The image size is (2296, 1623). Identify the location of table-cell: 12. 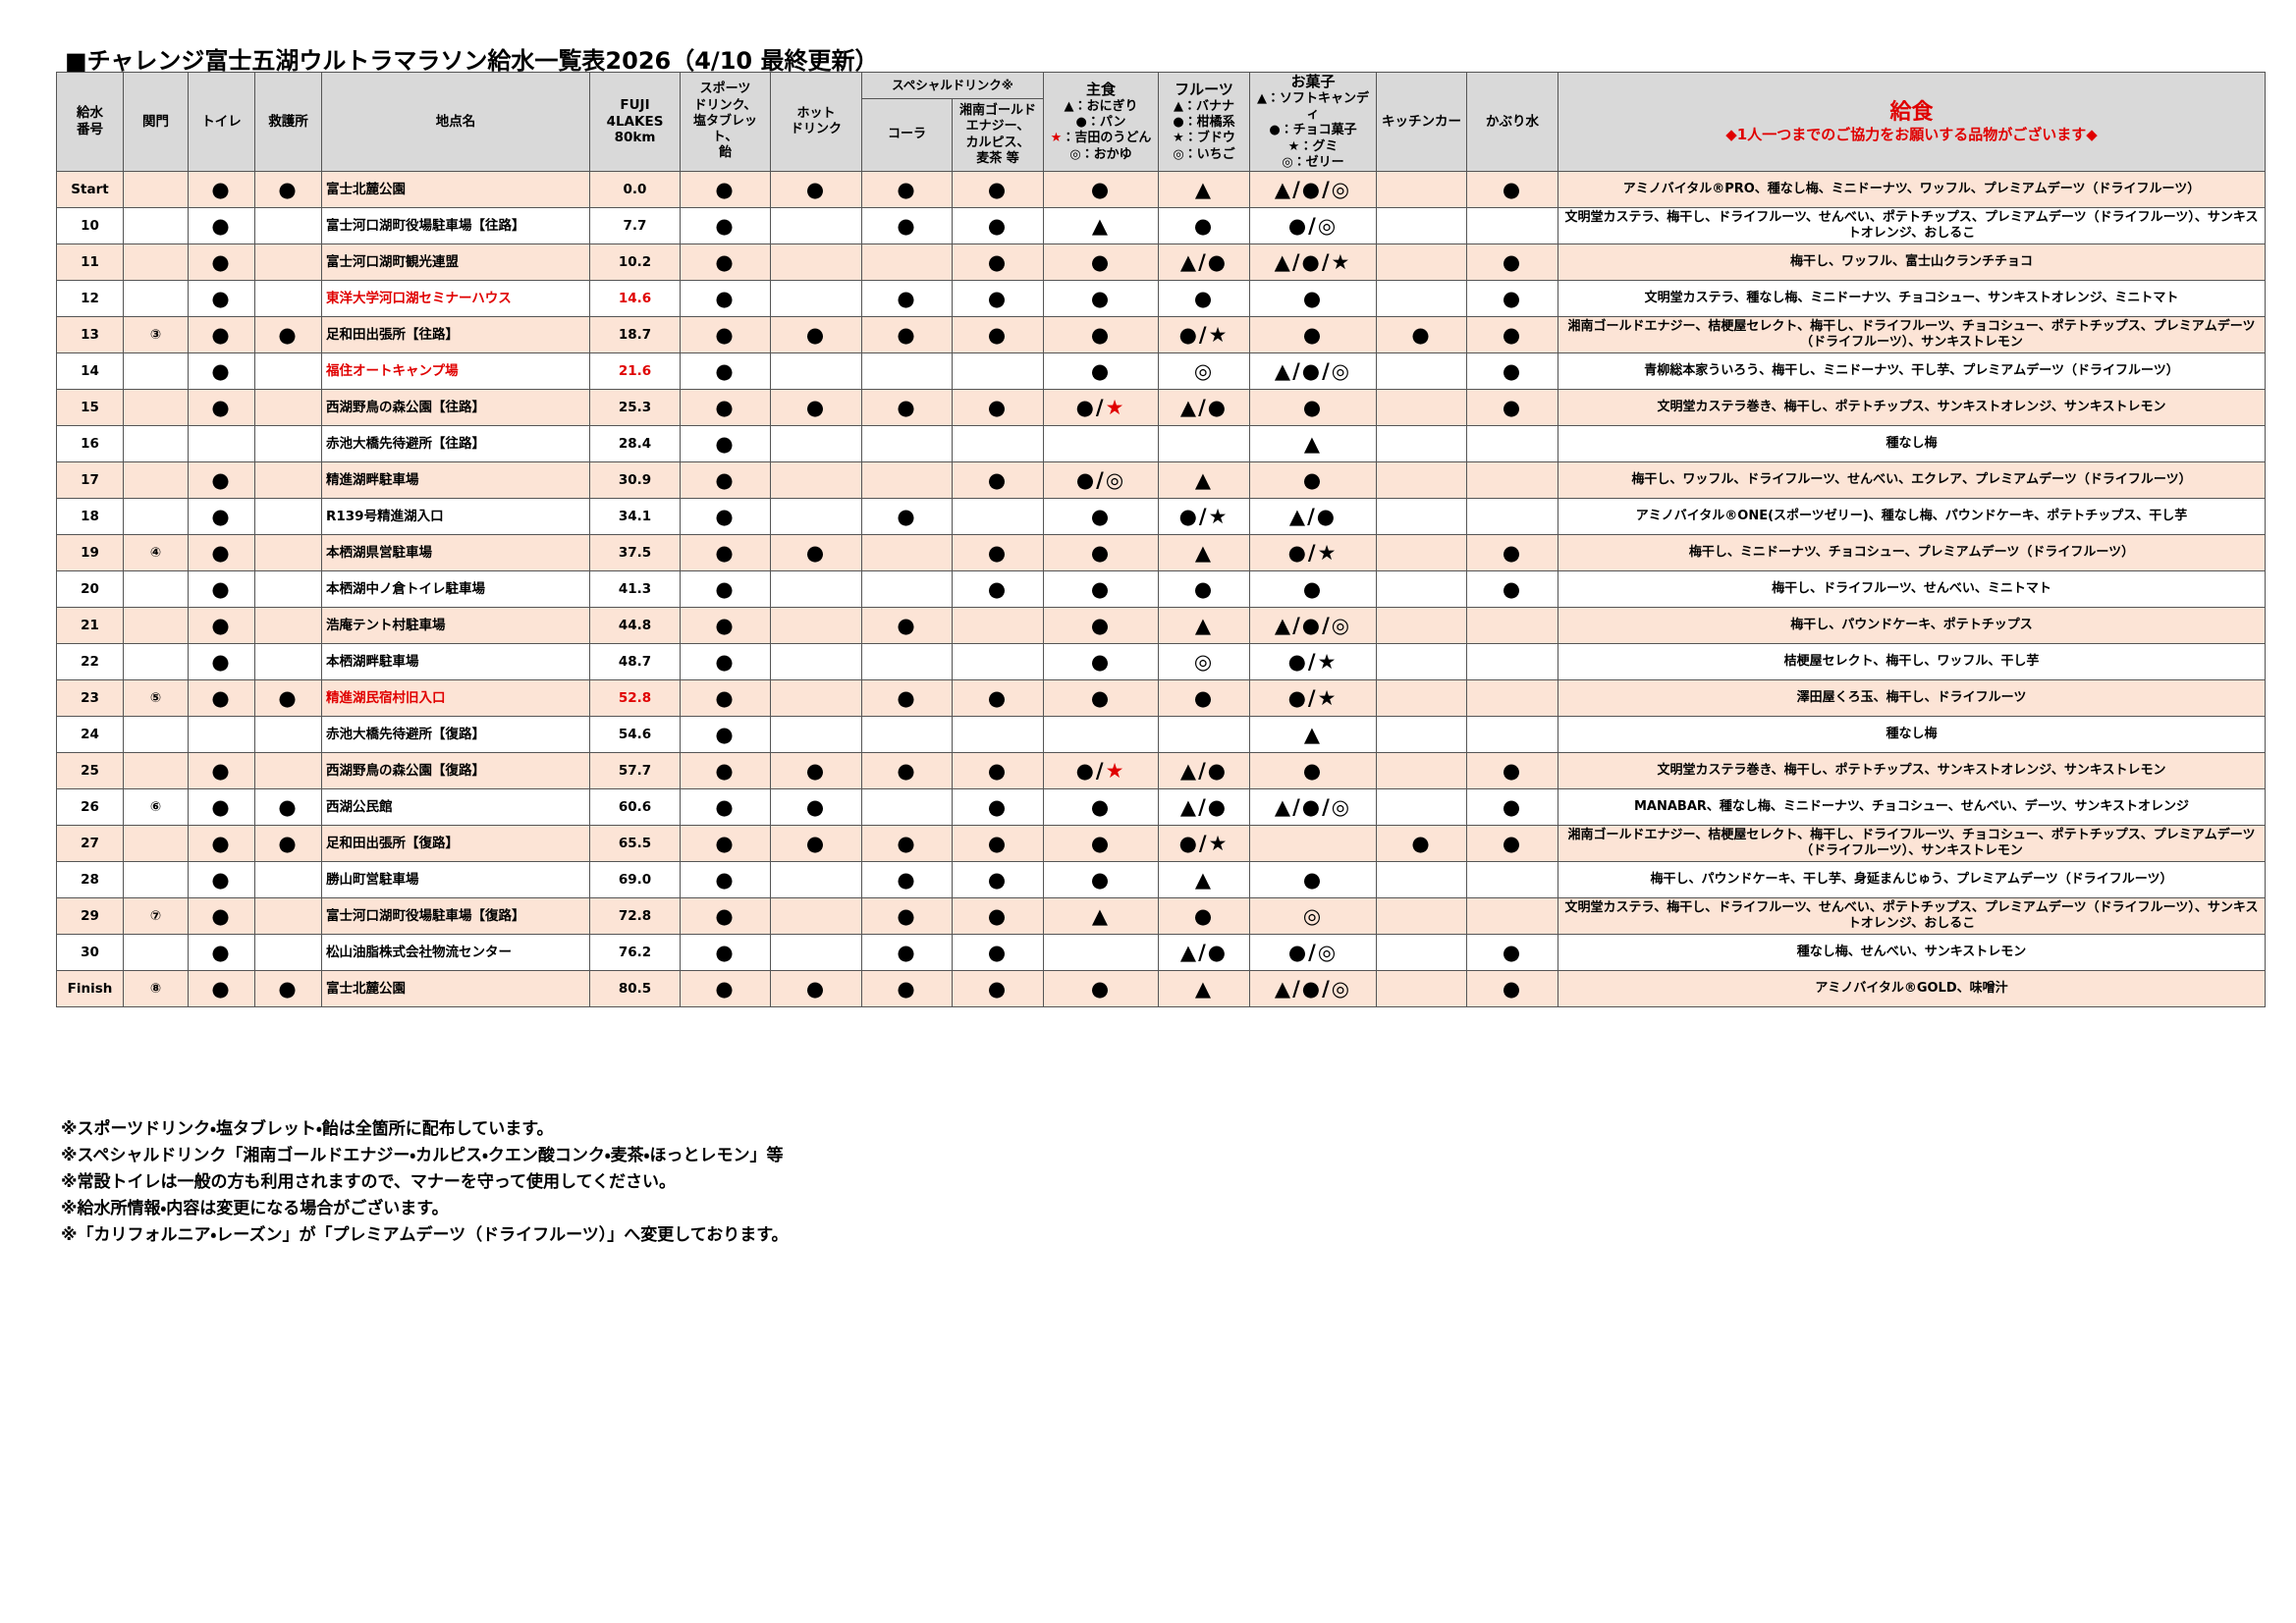
(90, 298).